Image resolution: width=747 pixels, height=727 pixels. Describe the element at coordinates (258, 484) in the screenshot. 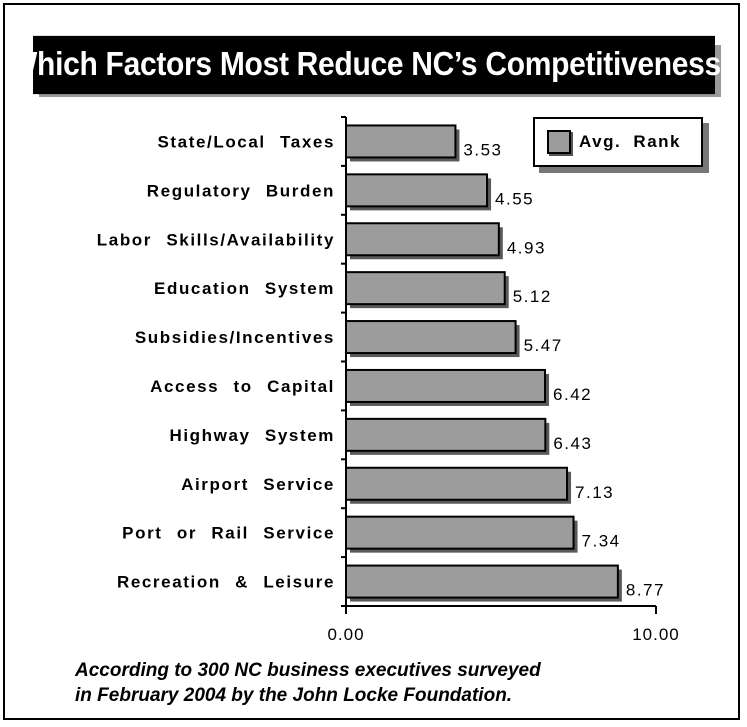

I see `category-label: Airport Service` at that location.